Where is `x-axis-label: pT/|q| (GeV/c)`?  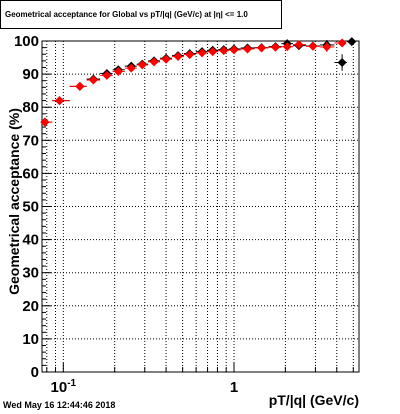
x-axis-label: pT/|q| (GeV/c) is located at coordinates (314, 400).